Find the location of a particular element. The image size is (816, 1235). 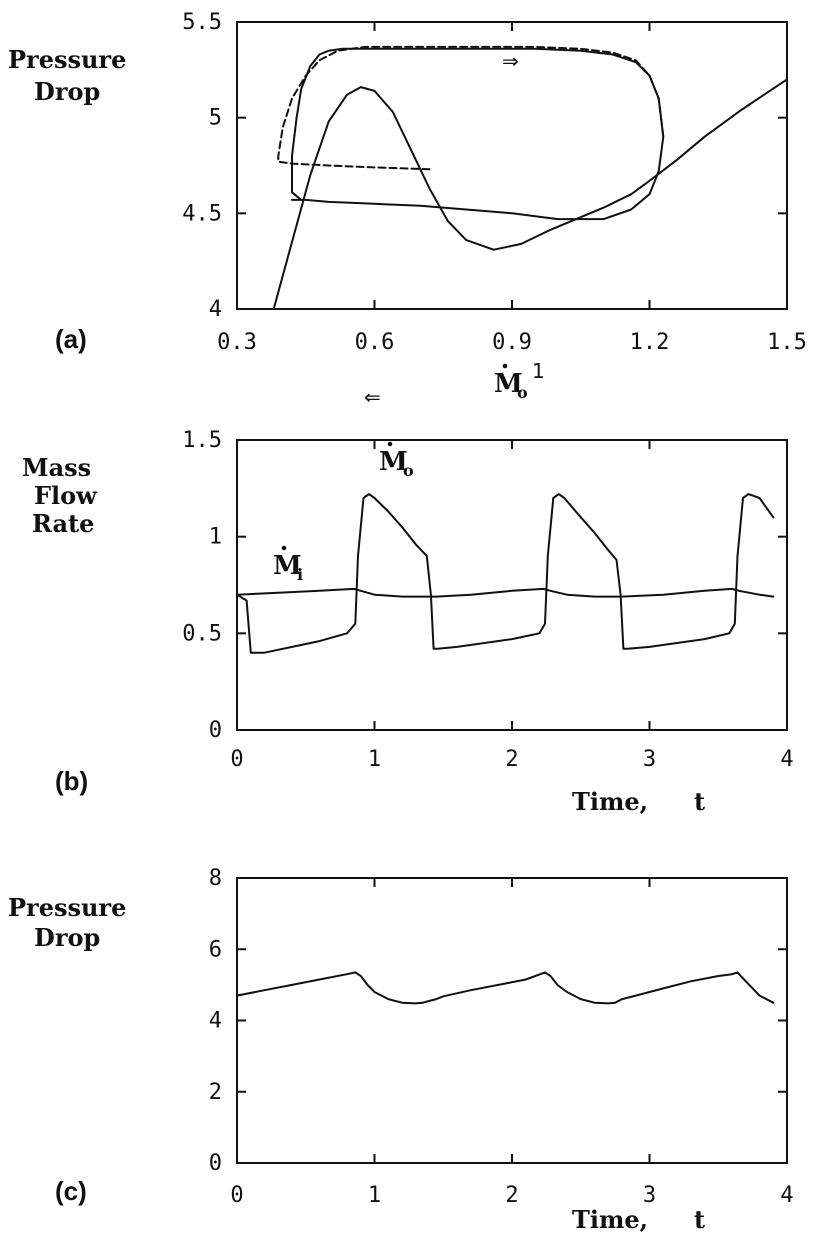

y-axis-label-line-2: Flow is located at coordinates (66, 495).